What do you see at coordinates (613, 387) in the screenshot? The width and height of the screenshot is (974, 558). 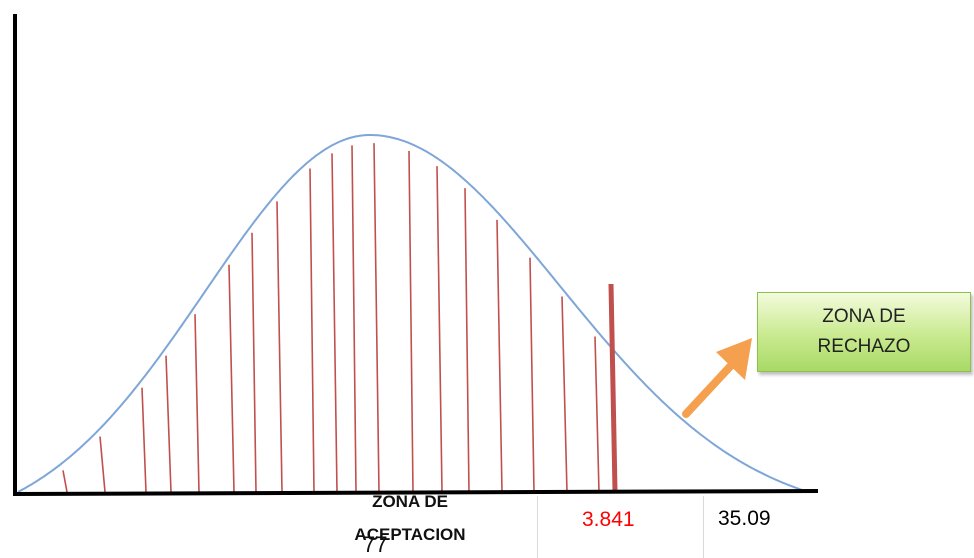 I see `critical-value-line` at bounding box center [613, 387].